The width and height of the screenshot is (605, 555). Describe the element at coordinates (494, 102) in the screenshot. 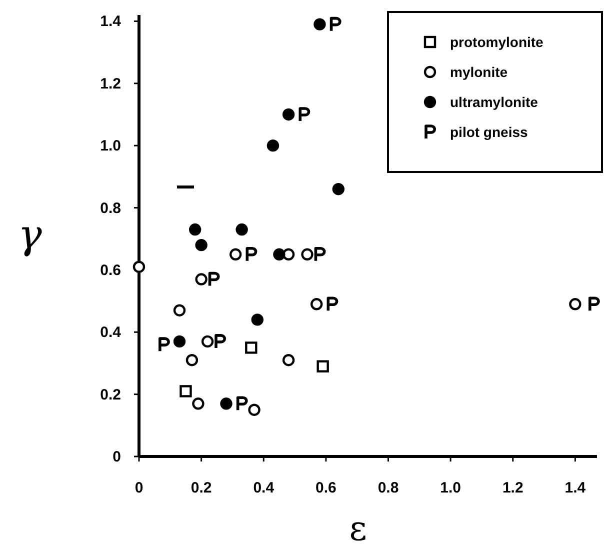

I see `legend-label: ultramylonite` at that location.